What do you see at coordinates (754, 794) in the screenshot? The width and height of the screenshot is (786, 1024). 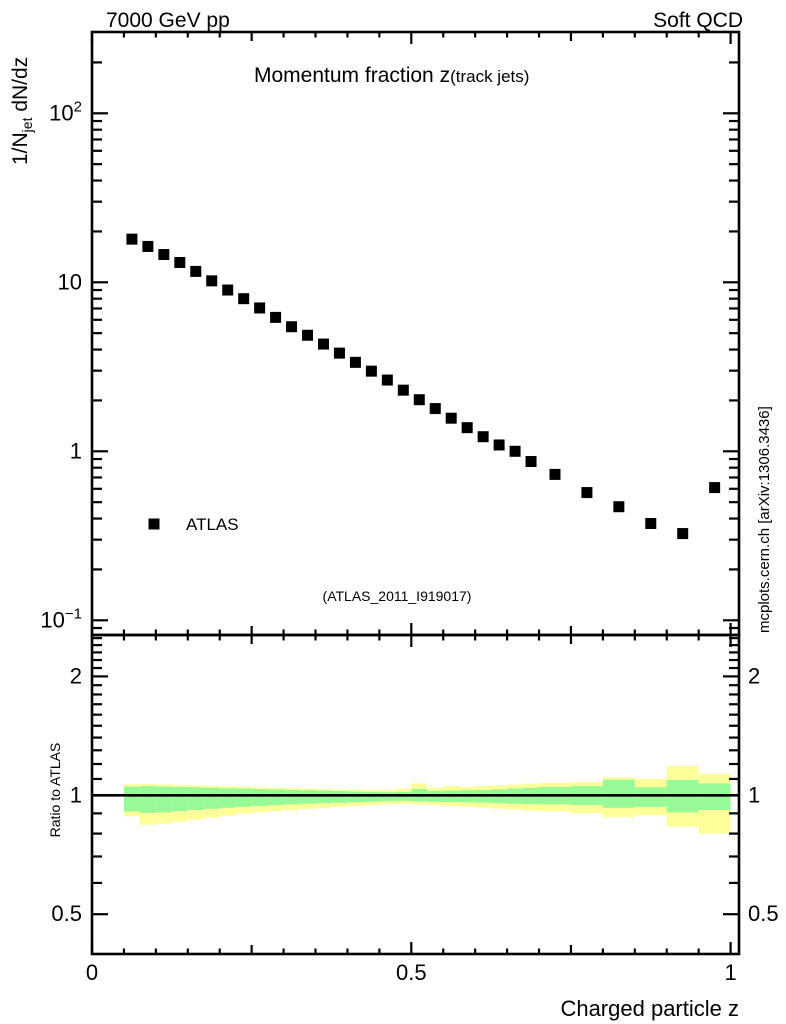 I see `ratio-y-tick-label-right: 1` at bounding box center [754, 794].